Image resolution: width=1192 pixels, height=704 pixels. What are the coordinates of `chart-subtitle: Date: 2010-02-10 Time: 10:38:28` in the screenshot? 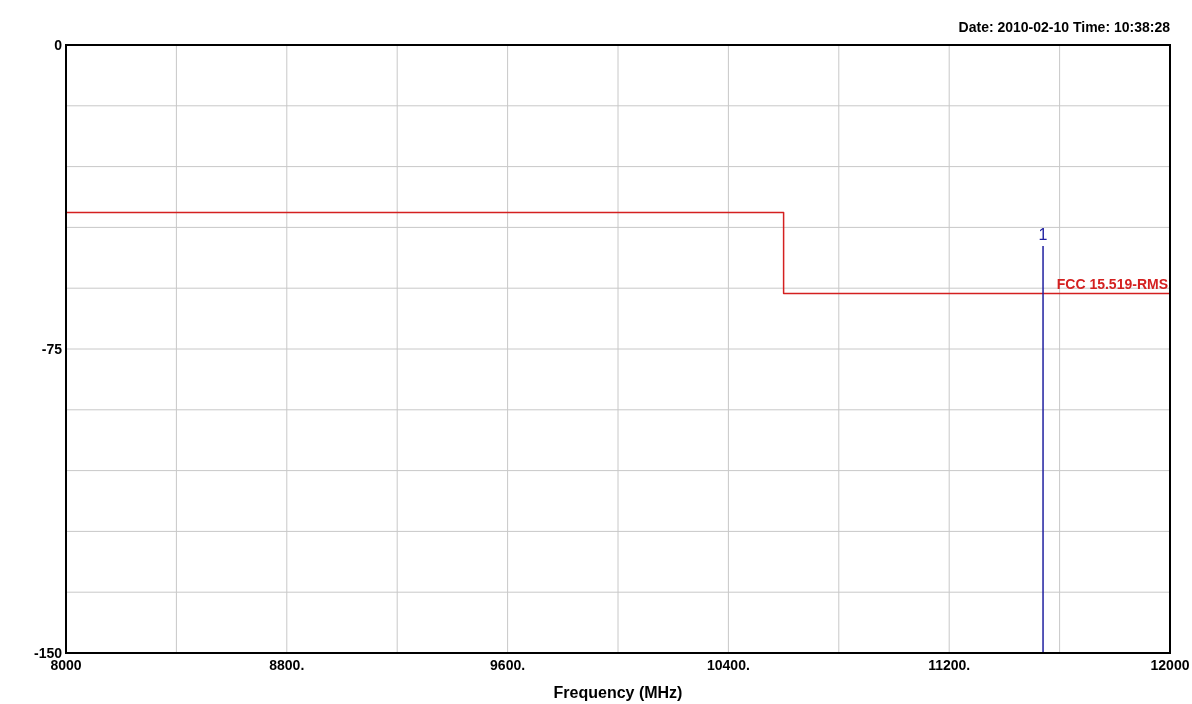 It's located at (1064, 27).